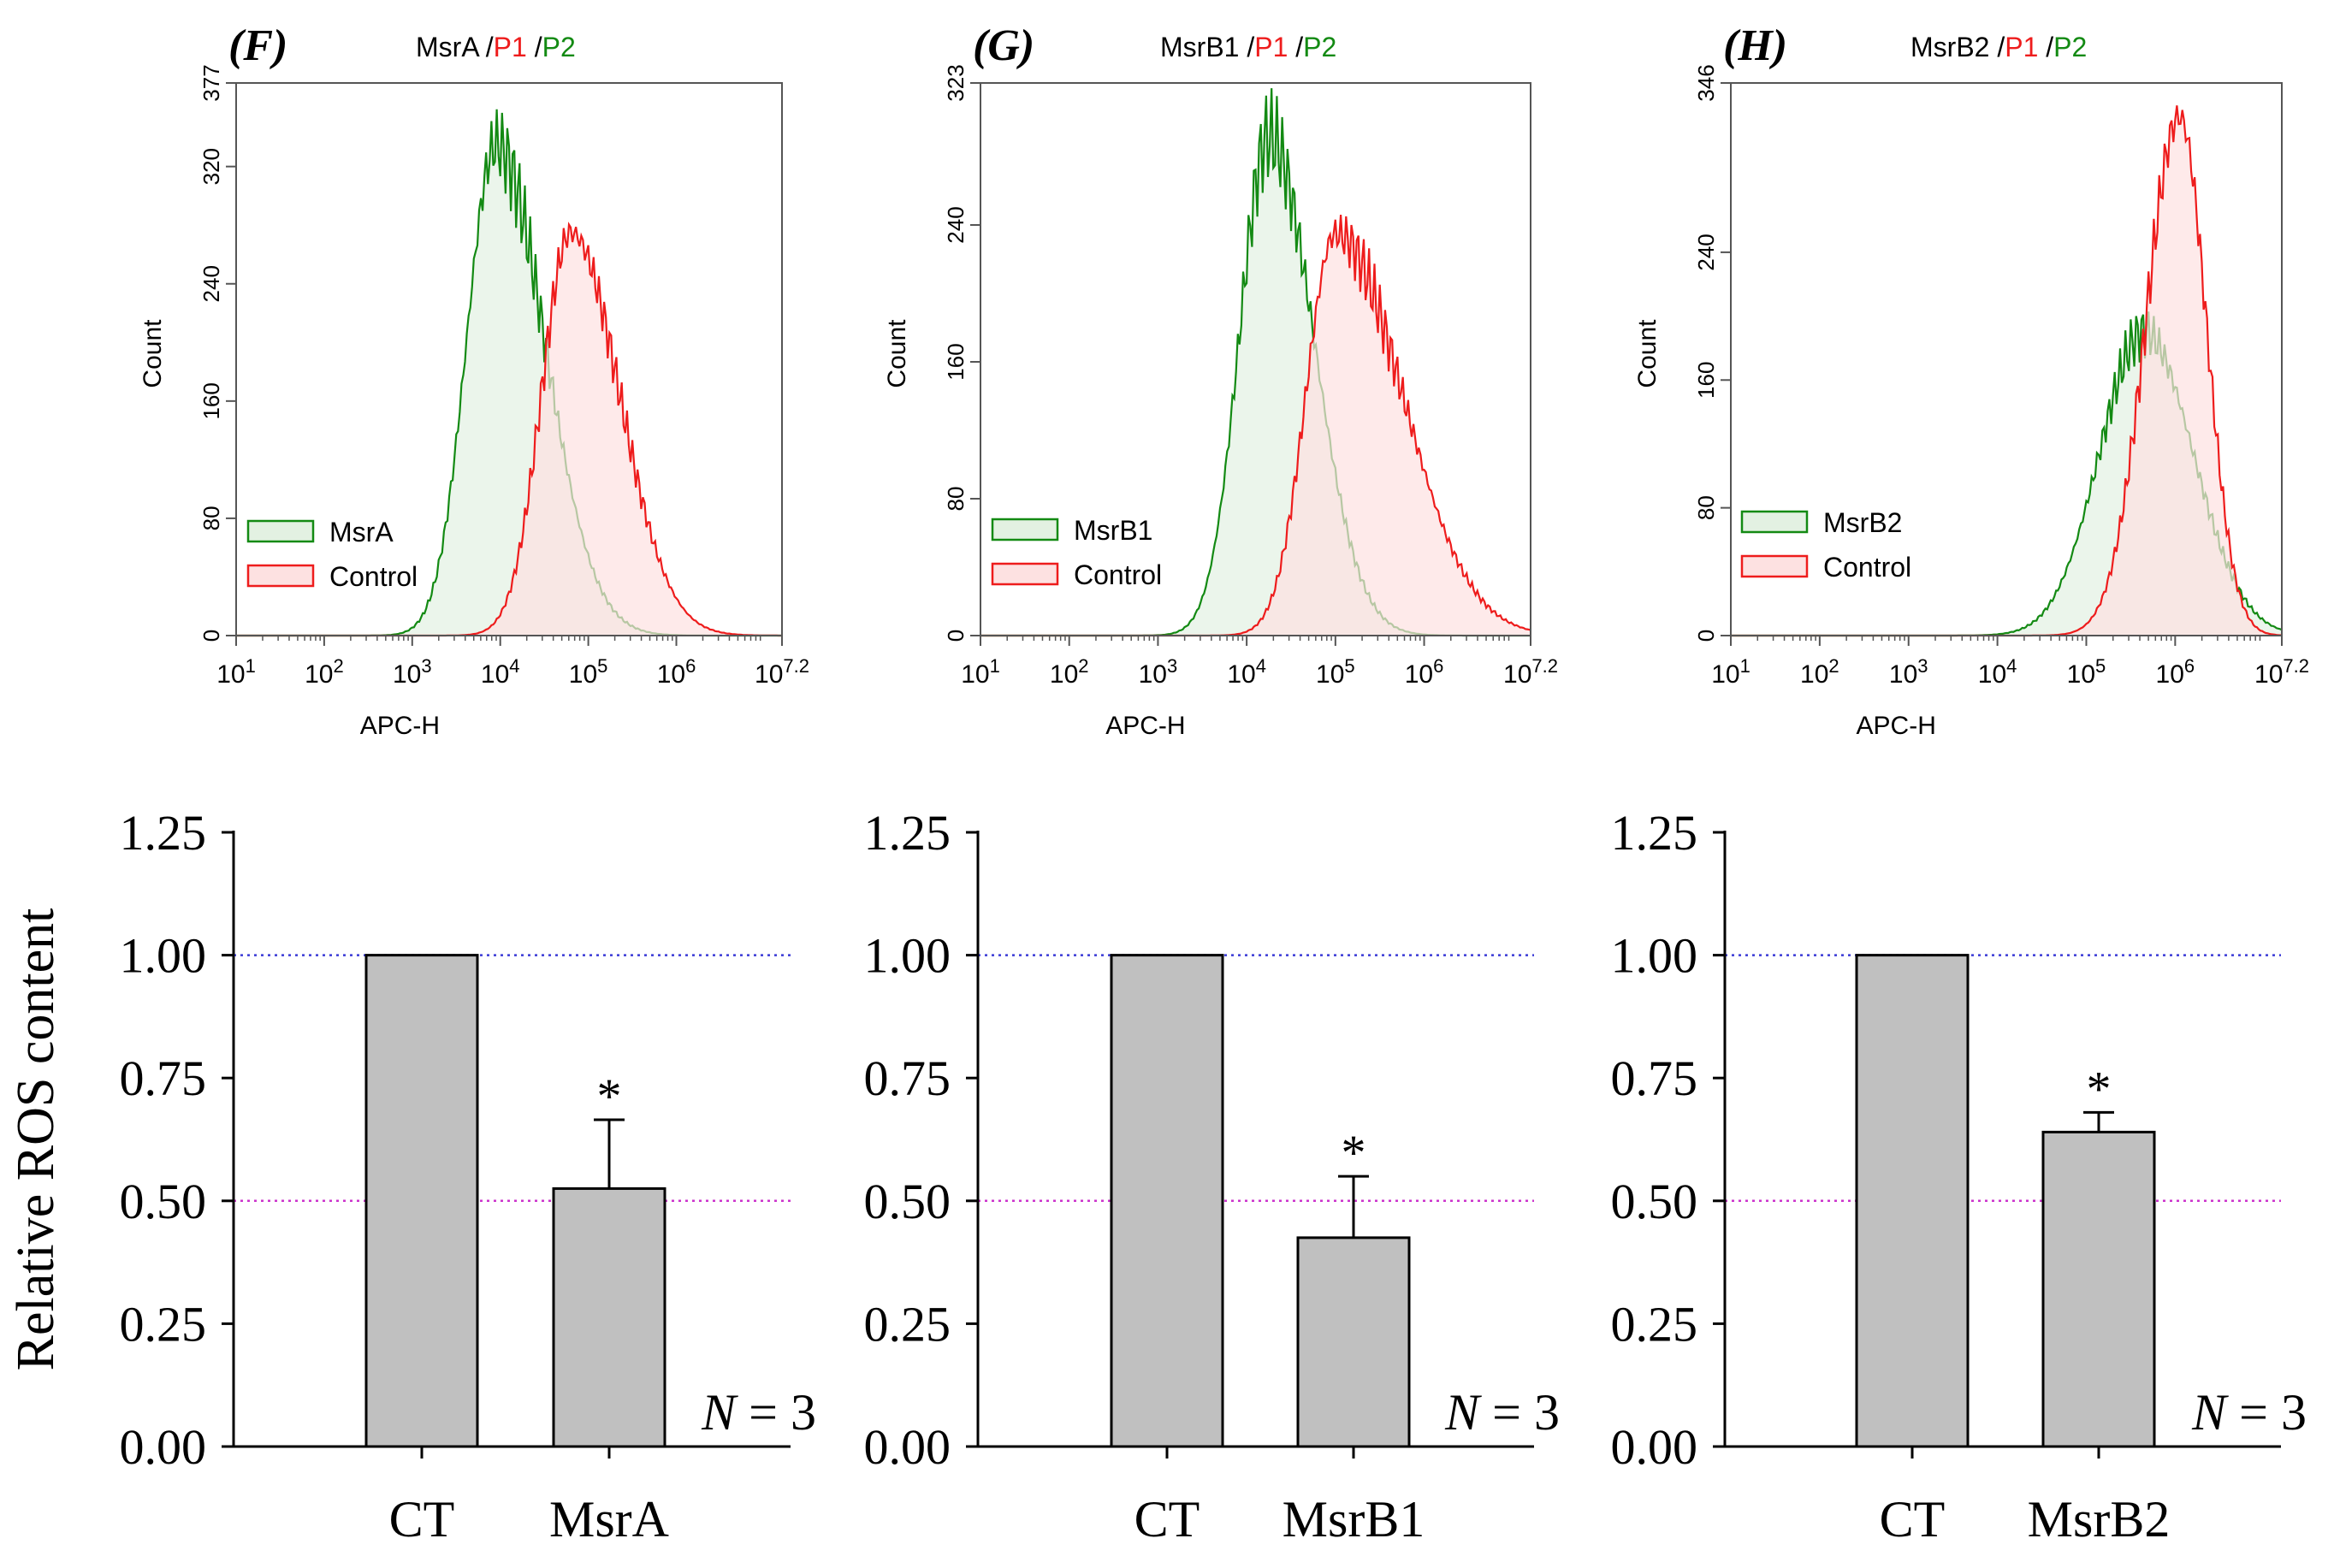 This screenshot has width=2334, height=1568. I want to click on y-tick-label: 0.50, so click(1655, 1201).